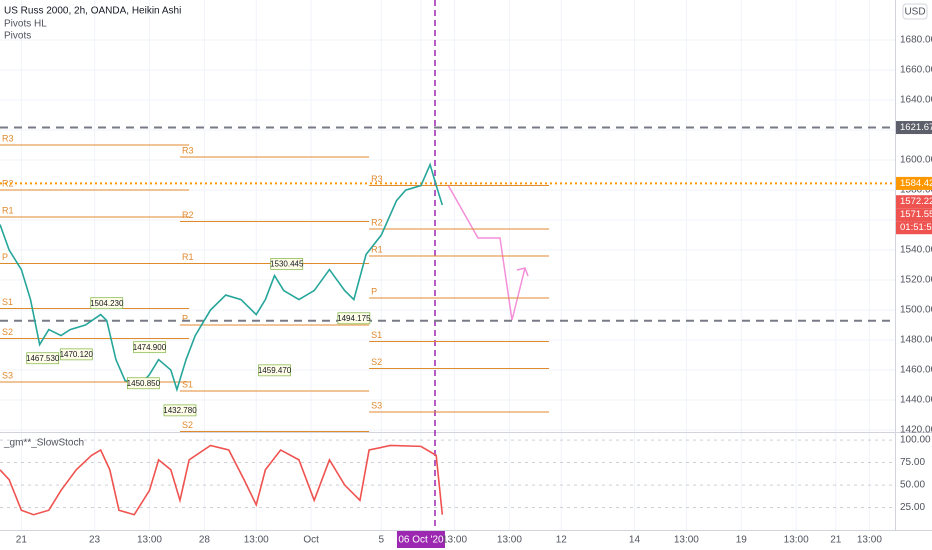  I want to click on pivot-hl-label: 1459.470, so click(275, 370).